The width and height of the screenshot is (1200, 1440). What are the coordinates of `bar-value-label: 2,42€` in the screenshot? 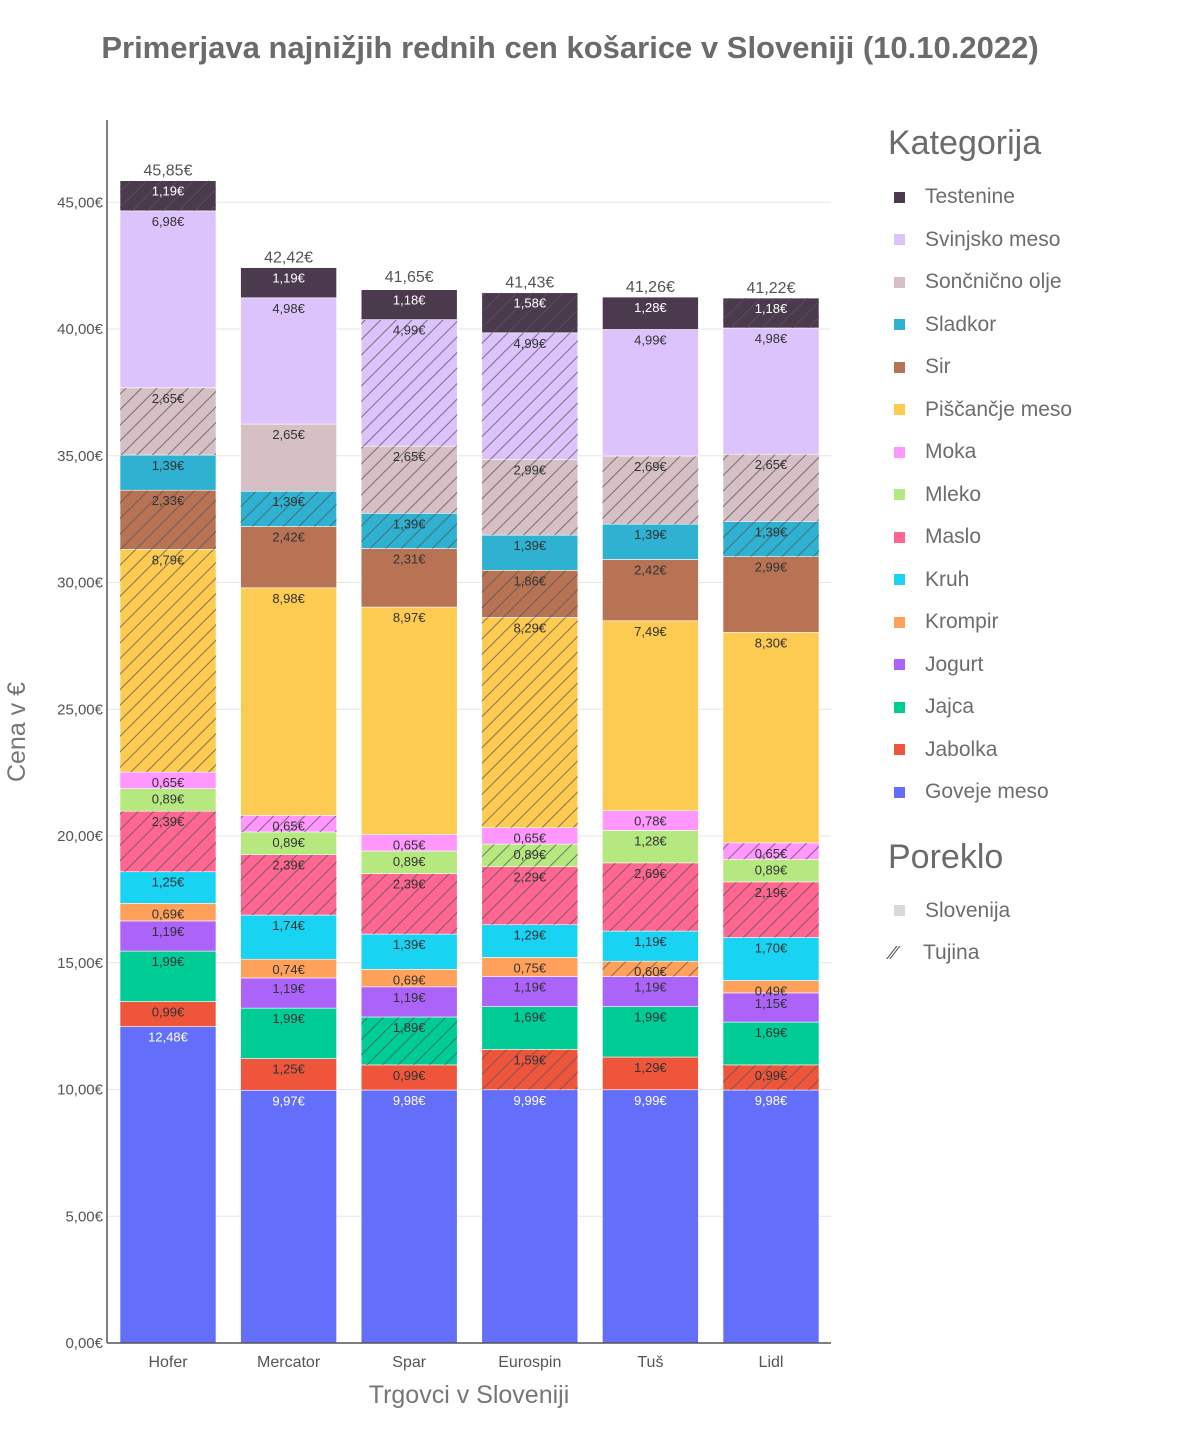 It's located at (650, 569).